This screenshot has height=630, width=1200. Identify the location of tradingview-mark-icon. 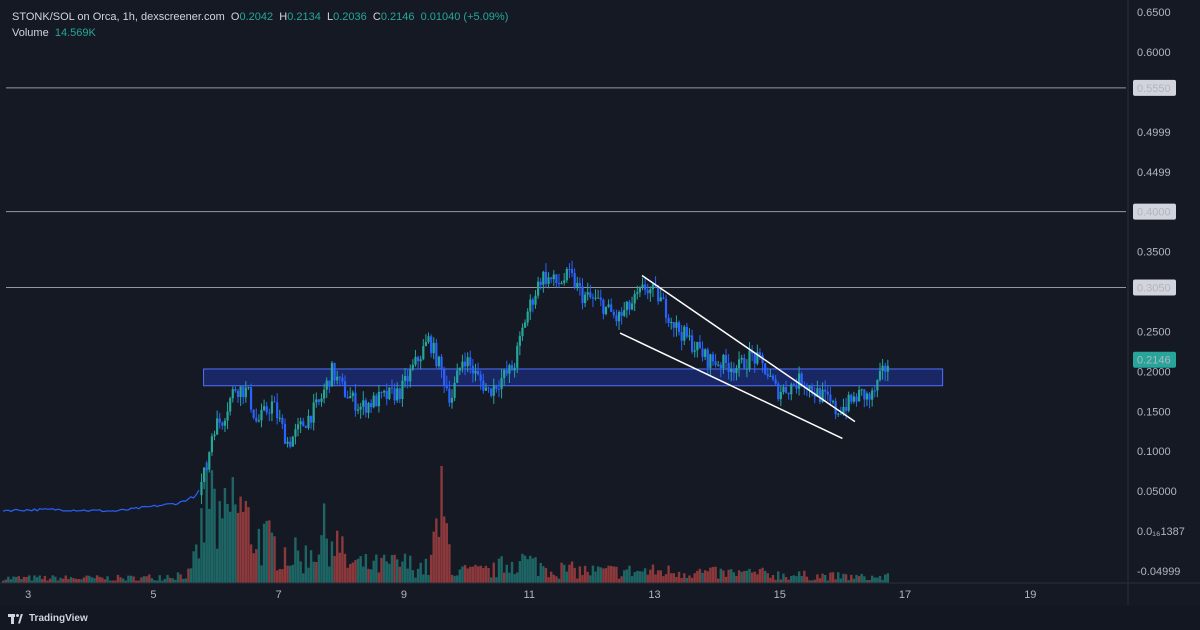
(16, 618).